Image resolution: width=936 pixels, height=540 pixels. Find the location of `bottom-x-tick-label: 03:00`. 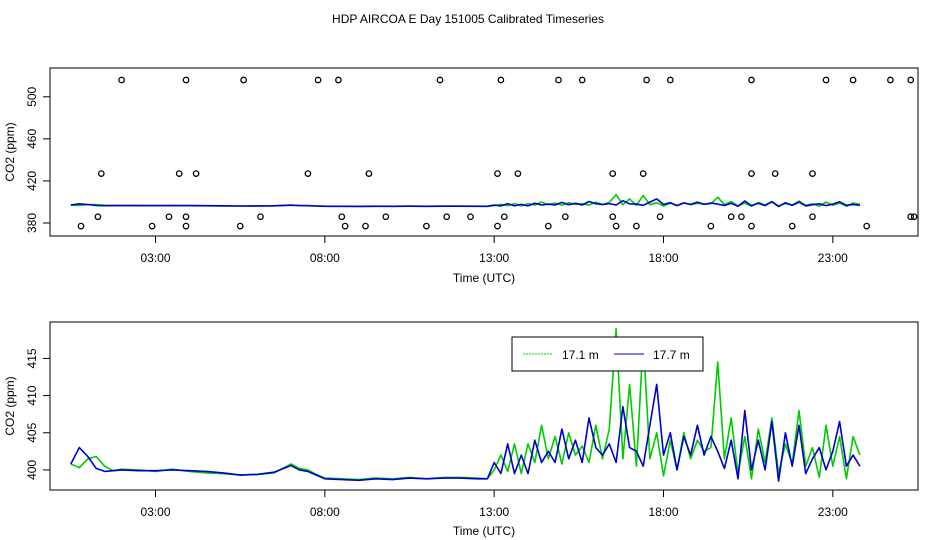

bottom-x-tick-label: 03:00 is located at coordinates (155, 512).